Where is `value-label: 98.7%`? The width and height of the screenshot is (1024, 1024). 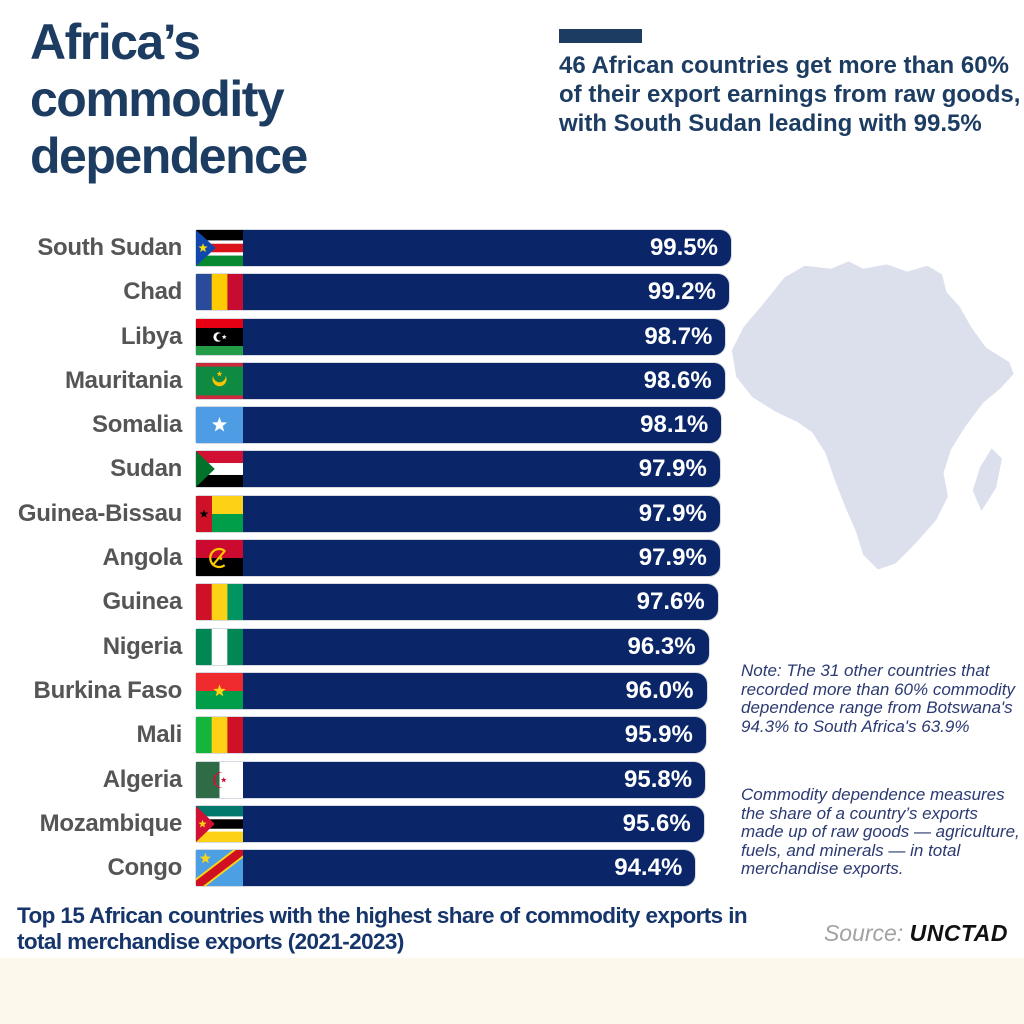
value-label: 98.7% is located at coordinates (678, 336).